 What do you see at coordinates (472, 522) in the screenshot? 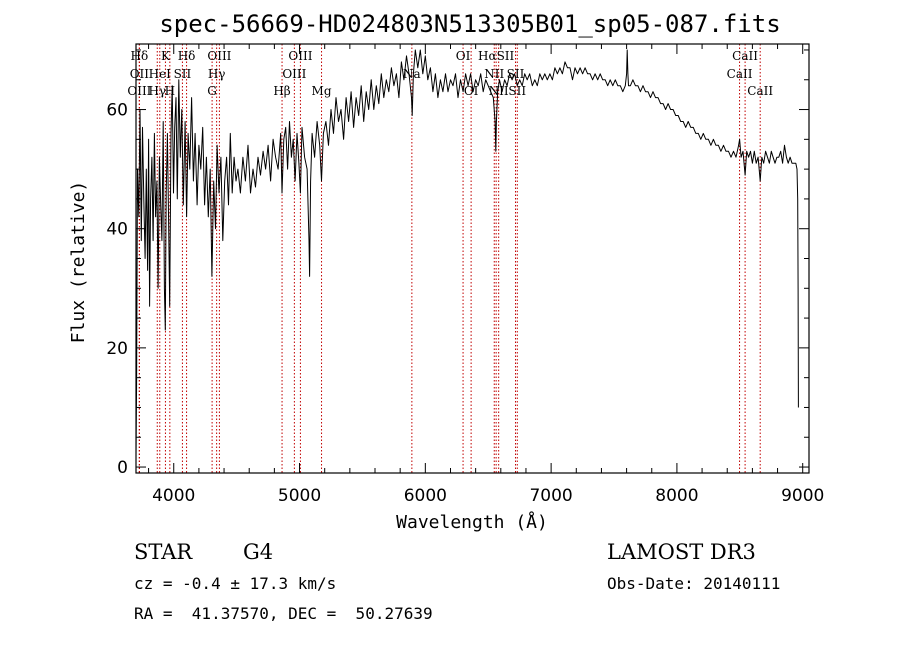
I see `x-axis-label: Wavelength (Å)` at bounding box center [472, 522].